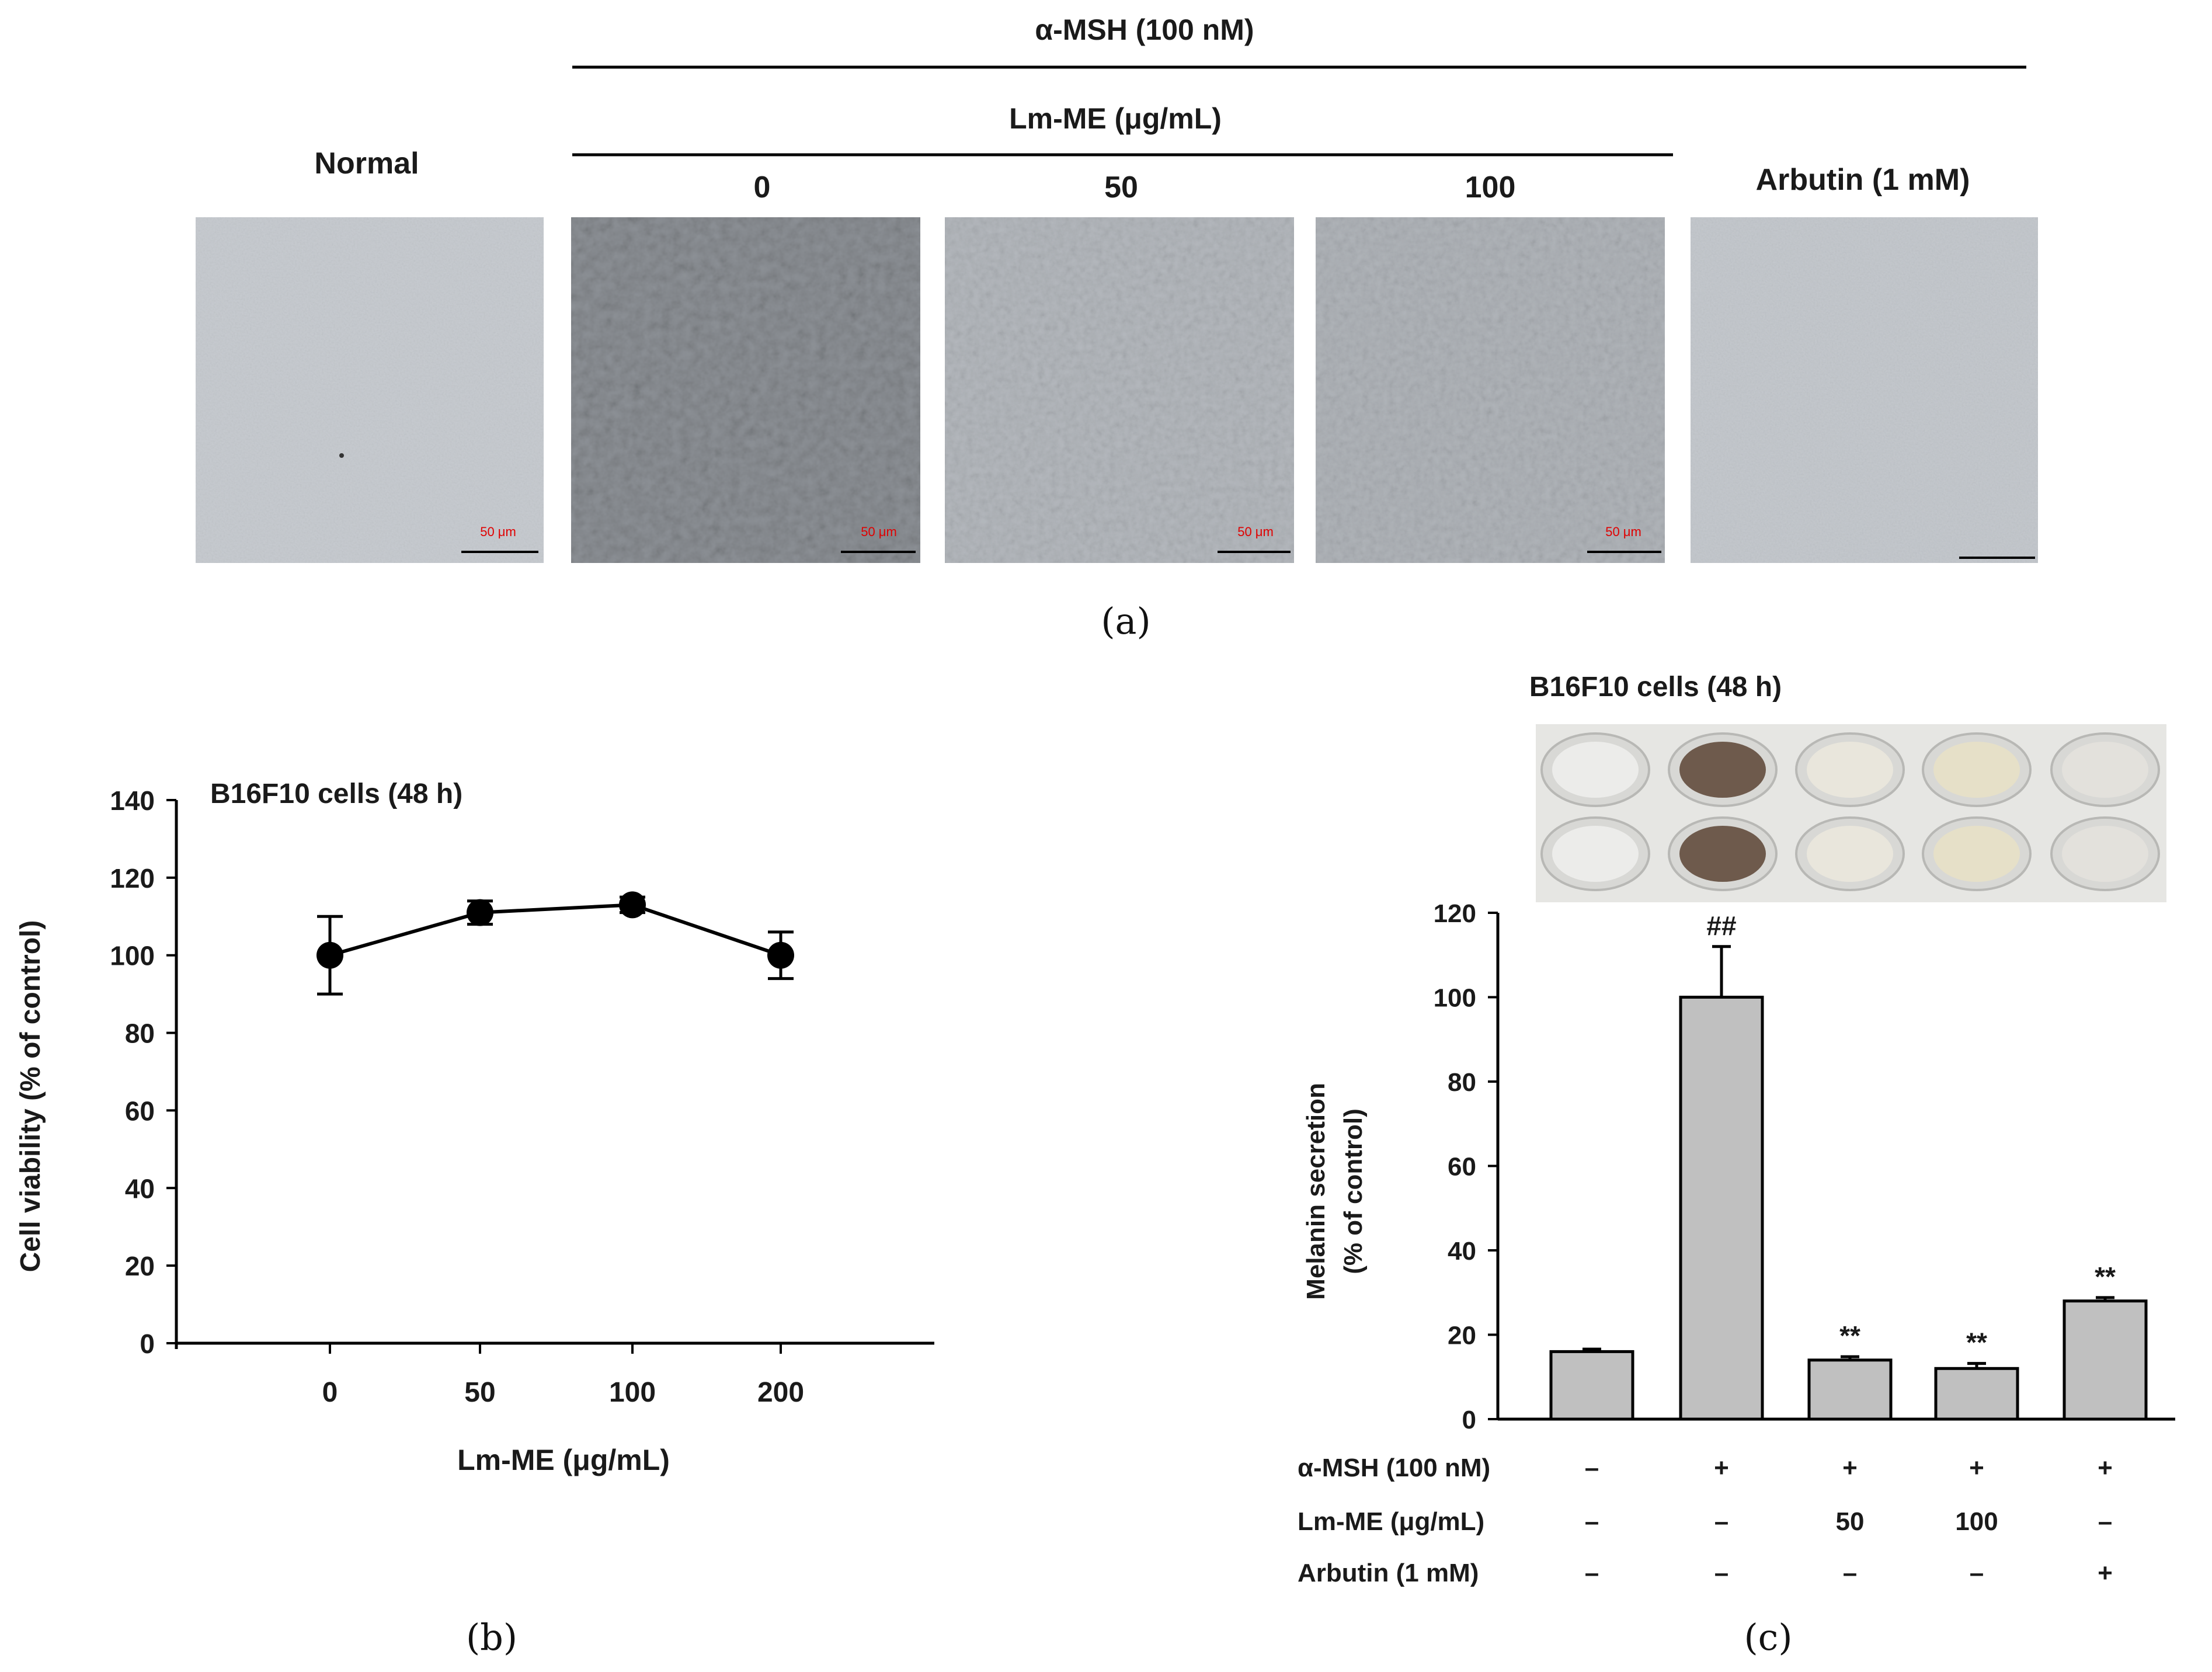 This screenshot has width=2212, height=1672. I want to click on condition-row-label: Lm-ME (μg/mL), so click(1391, 1521).